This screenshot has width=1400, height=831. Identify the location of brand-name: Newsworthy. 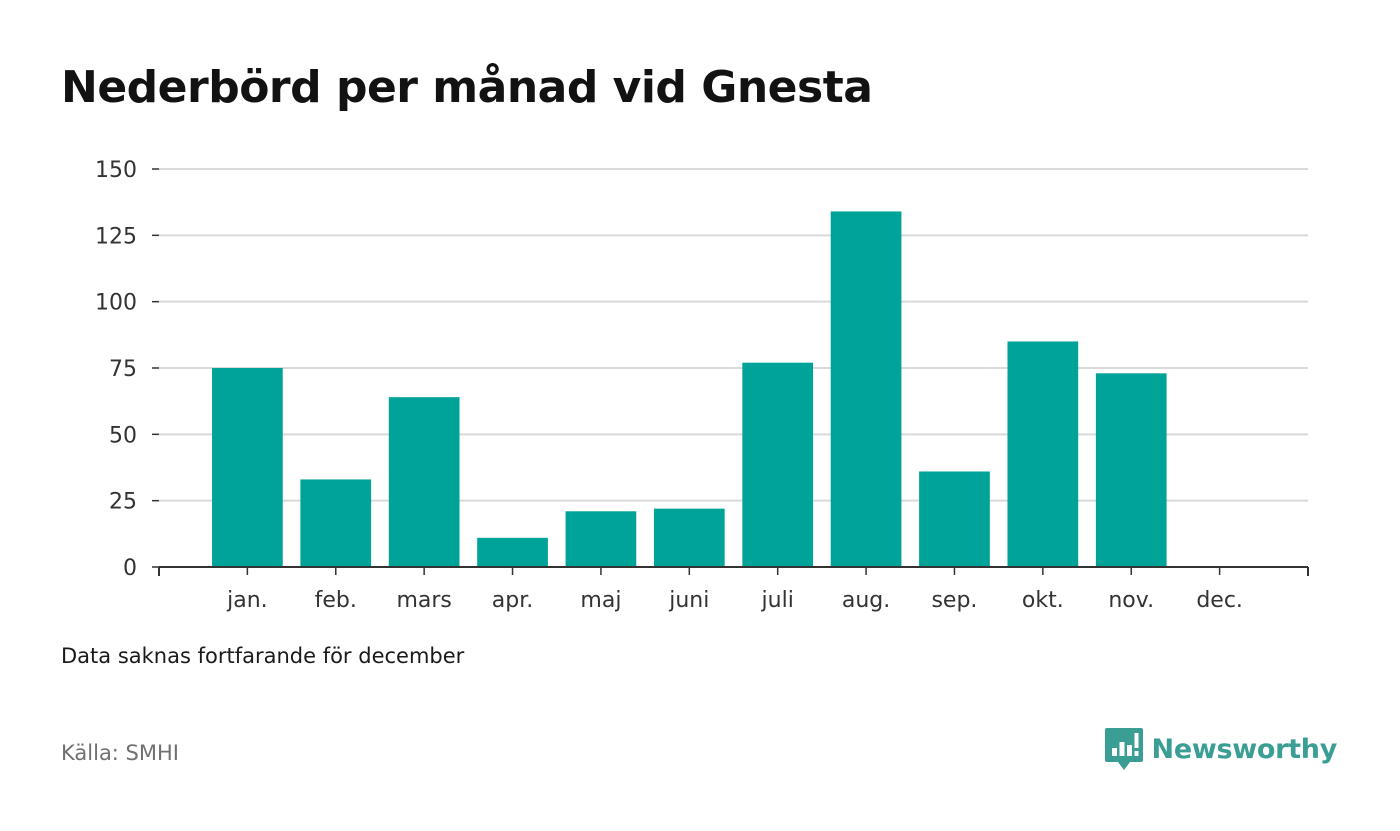
(1244, 749).